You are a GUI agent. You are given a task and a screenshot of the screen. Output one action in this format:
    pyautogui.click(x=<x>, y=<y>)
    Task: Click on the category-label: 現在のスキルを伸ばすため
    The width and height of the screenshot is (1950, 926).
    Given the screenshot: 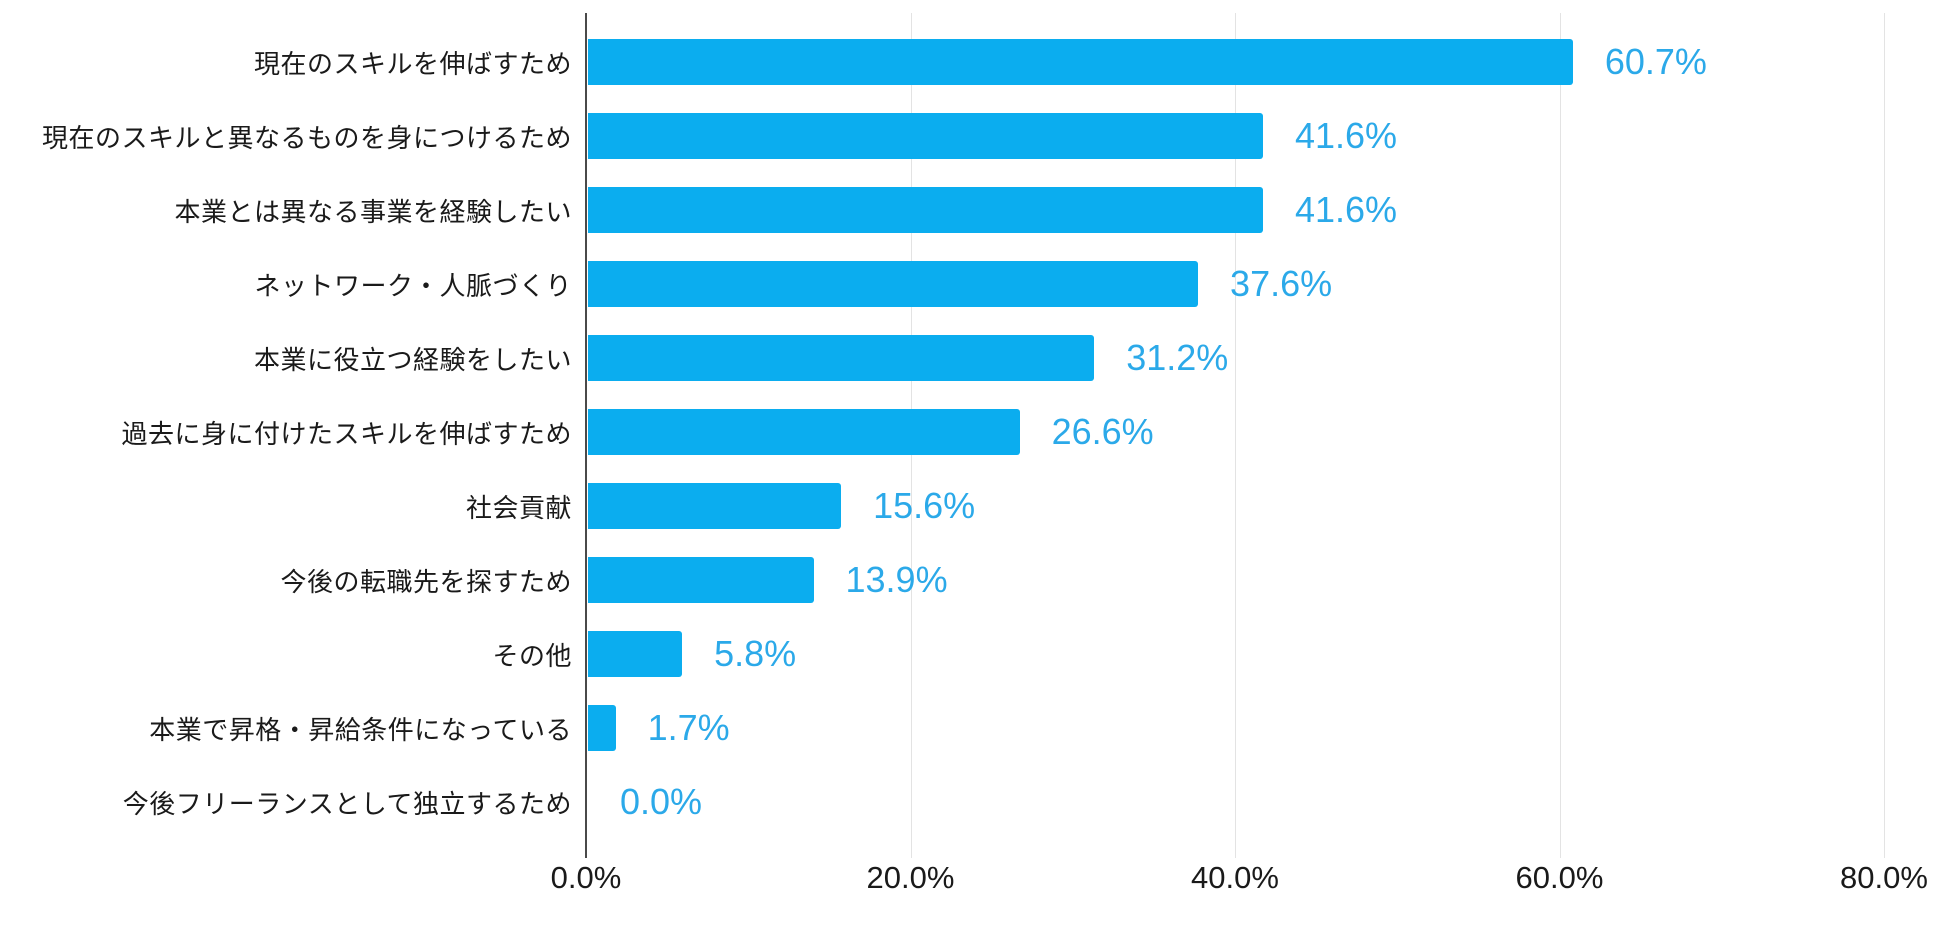 What is the action you would take?
    pyautogui.click(x=412, y=63)
    